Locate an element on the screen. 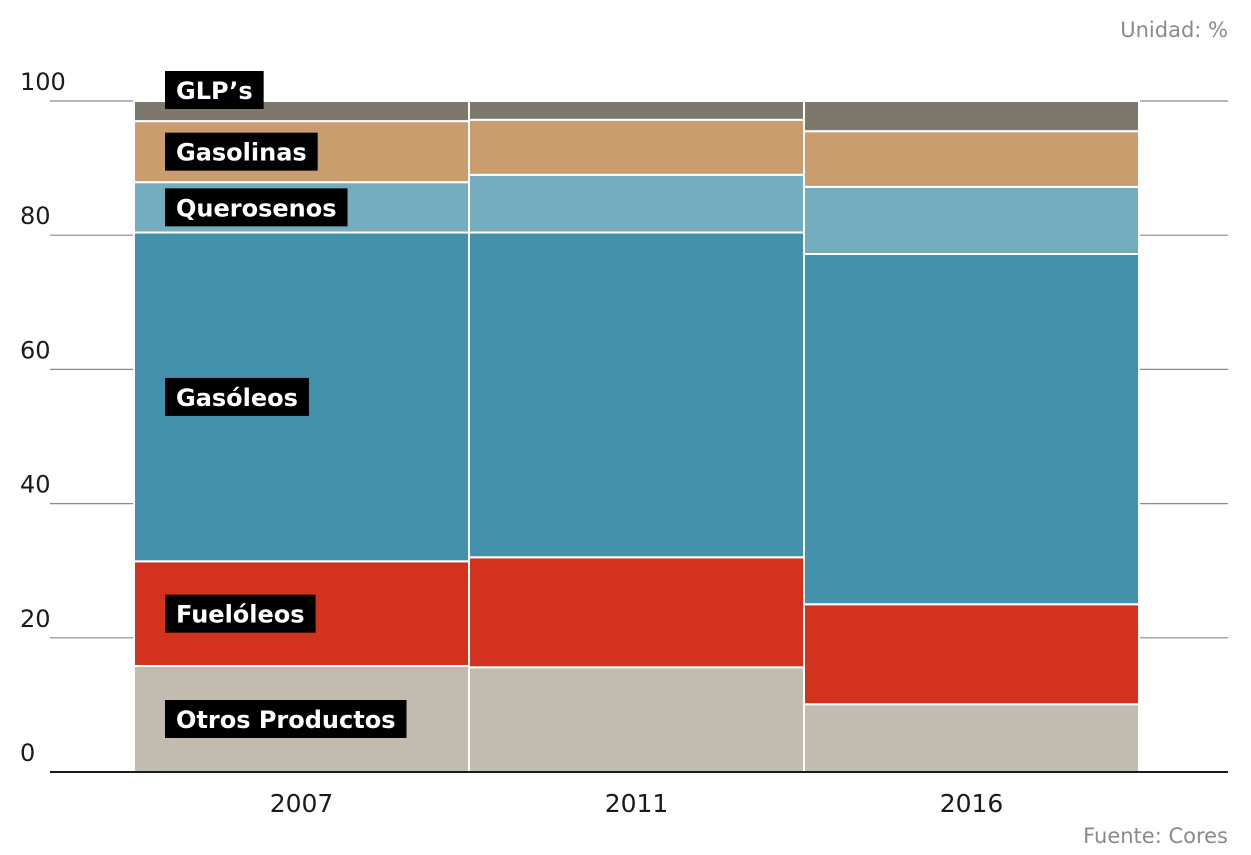 The height and width of the screenshot is (855, 1251). series-label-text: Gasóleos is located at coordinates (237, 398).